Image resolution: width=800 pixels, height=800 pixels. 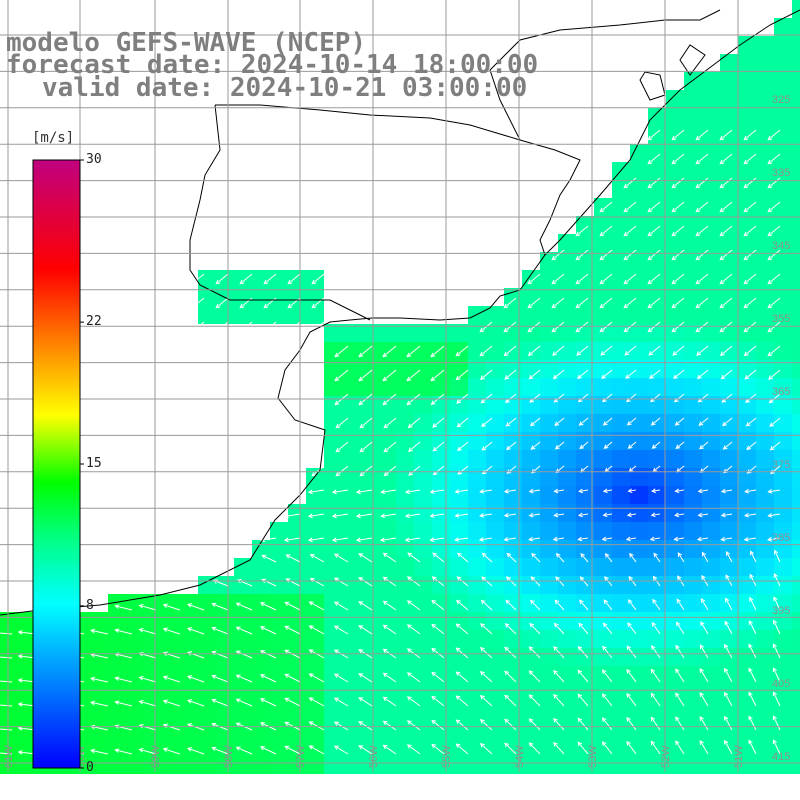 What do you see at coordinates (9, 756) in the screenshot?
I see `lon-label: 61W` at bounding box center [9, 756].